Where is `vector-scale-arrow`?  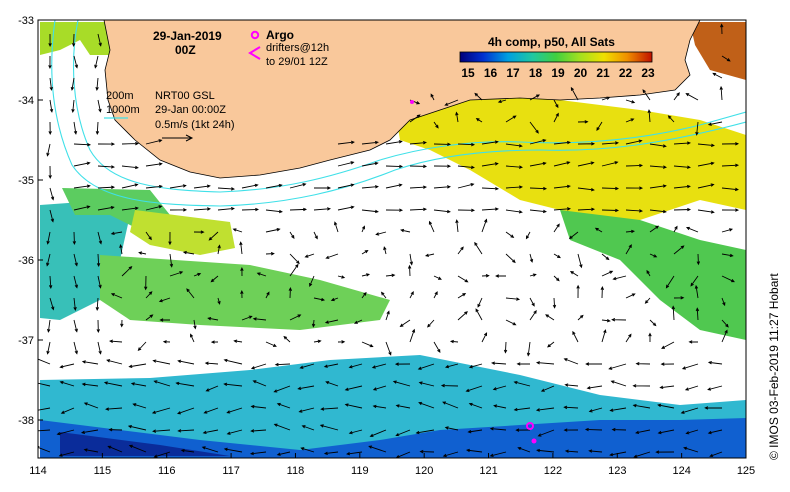 vector-scale-arrow is located at coordinates (178, 138).